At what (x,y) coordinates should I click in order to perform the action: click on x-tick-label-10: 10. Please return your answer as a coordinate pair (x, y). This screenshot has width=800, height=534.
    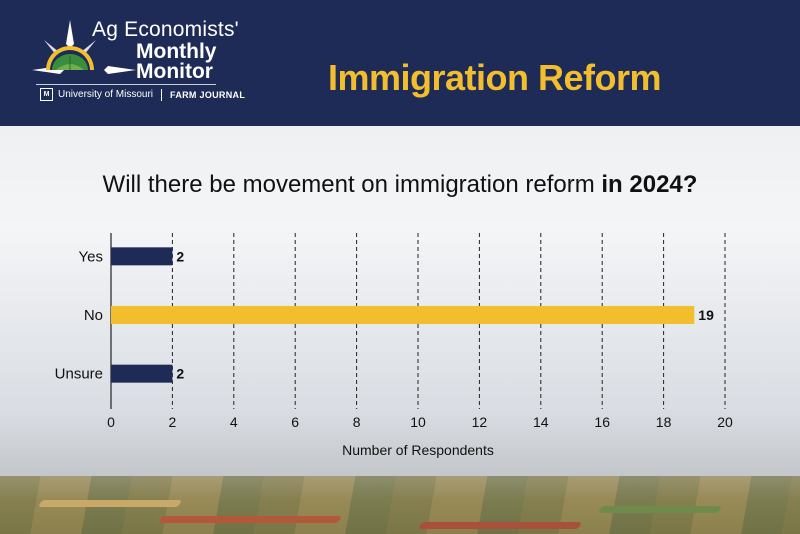
    Looking at the image, I should click on (418, 422).